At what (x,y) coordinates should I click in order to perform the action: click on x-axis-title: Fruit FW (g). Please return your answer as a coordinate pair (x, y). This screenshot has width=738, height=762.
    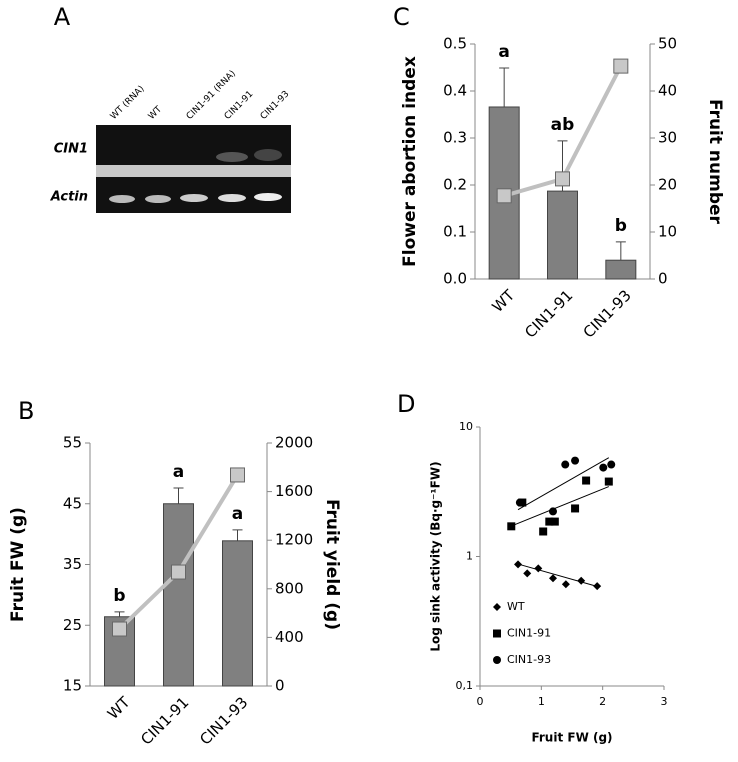
    Looking at the image, I should click on (571, 738).